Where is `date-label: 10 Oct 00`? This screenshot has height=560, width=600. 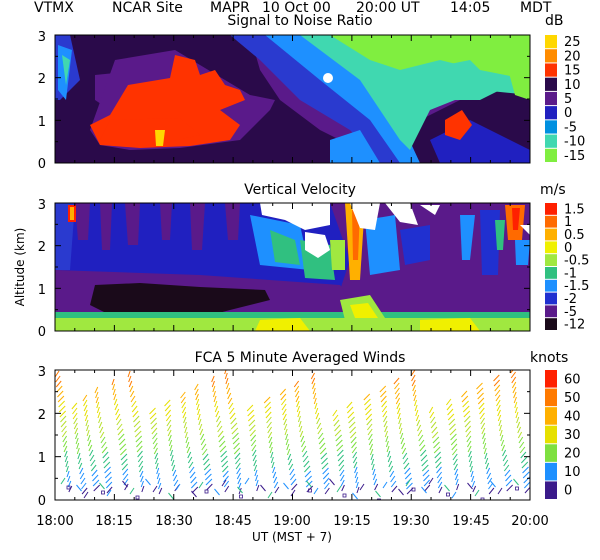
date-label: 10 Oct 00 is located at coordinates (296, 8).